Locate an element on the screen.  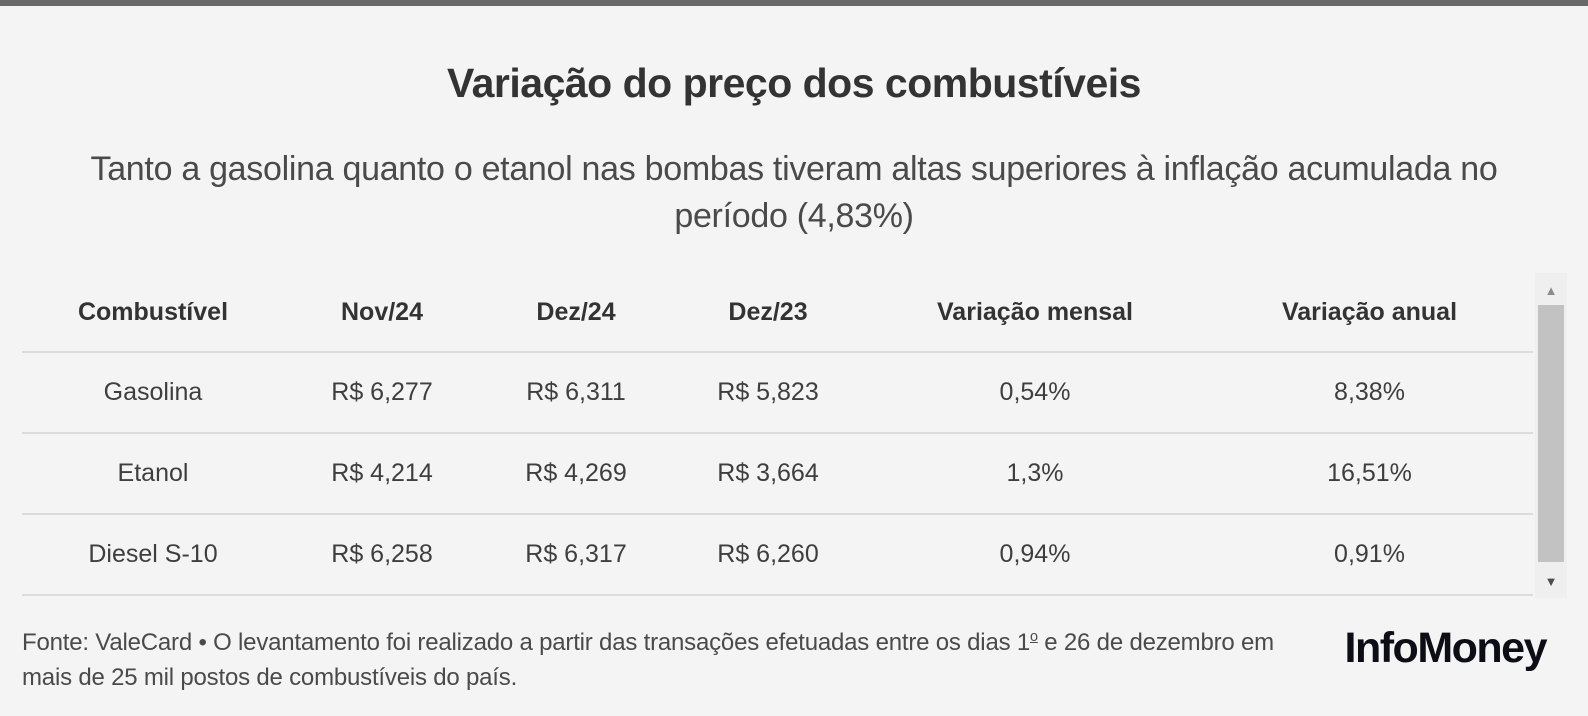
table-cell: R$ 3,664 is located at coordinates (768, 473).